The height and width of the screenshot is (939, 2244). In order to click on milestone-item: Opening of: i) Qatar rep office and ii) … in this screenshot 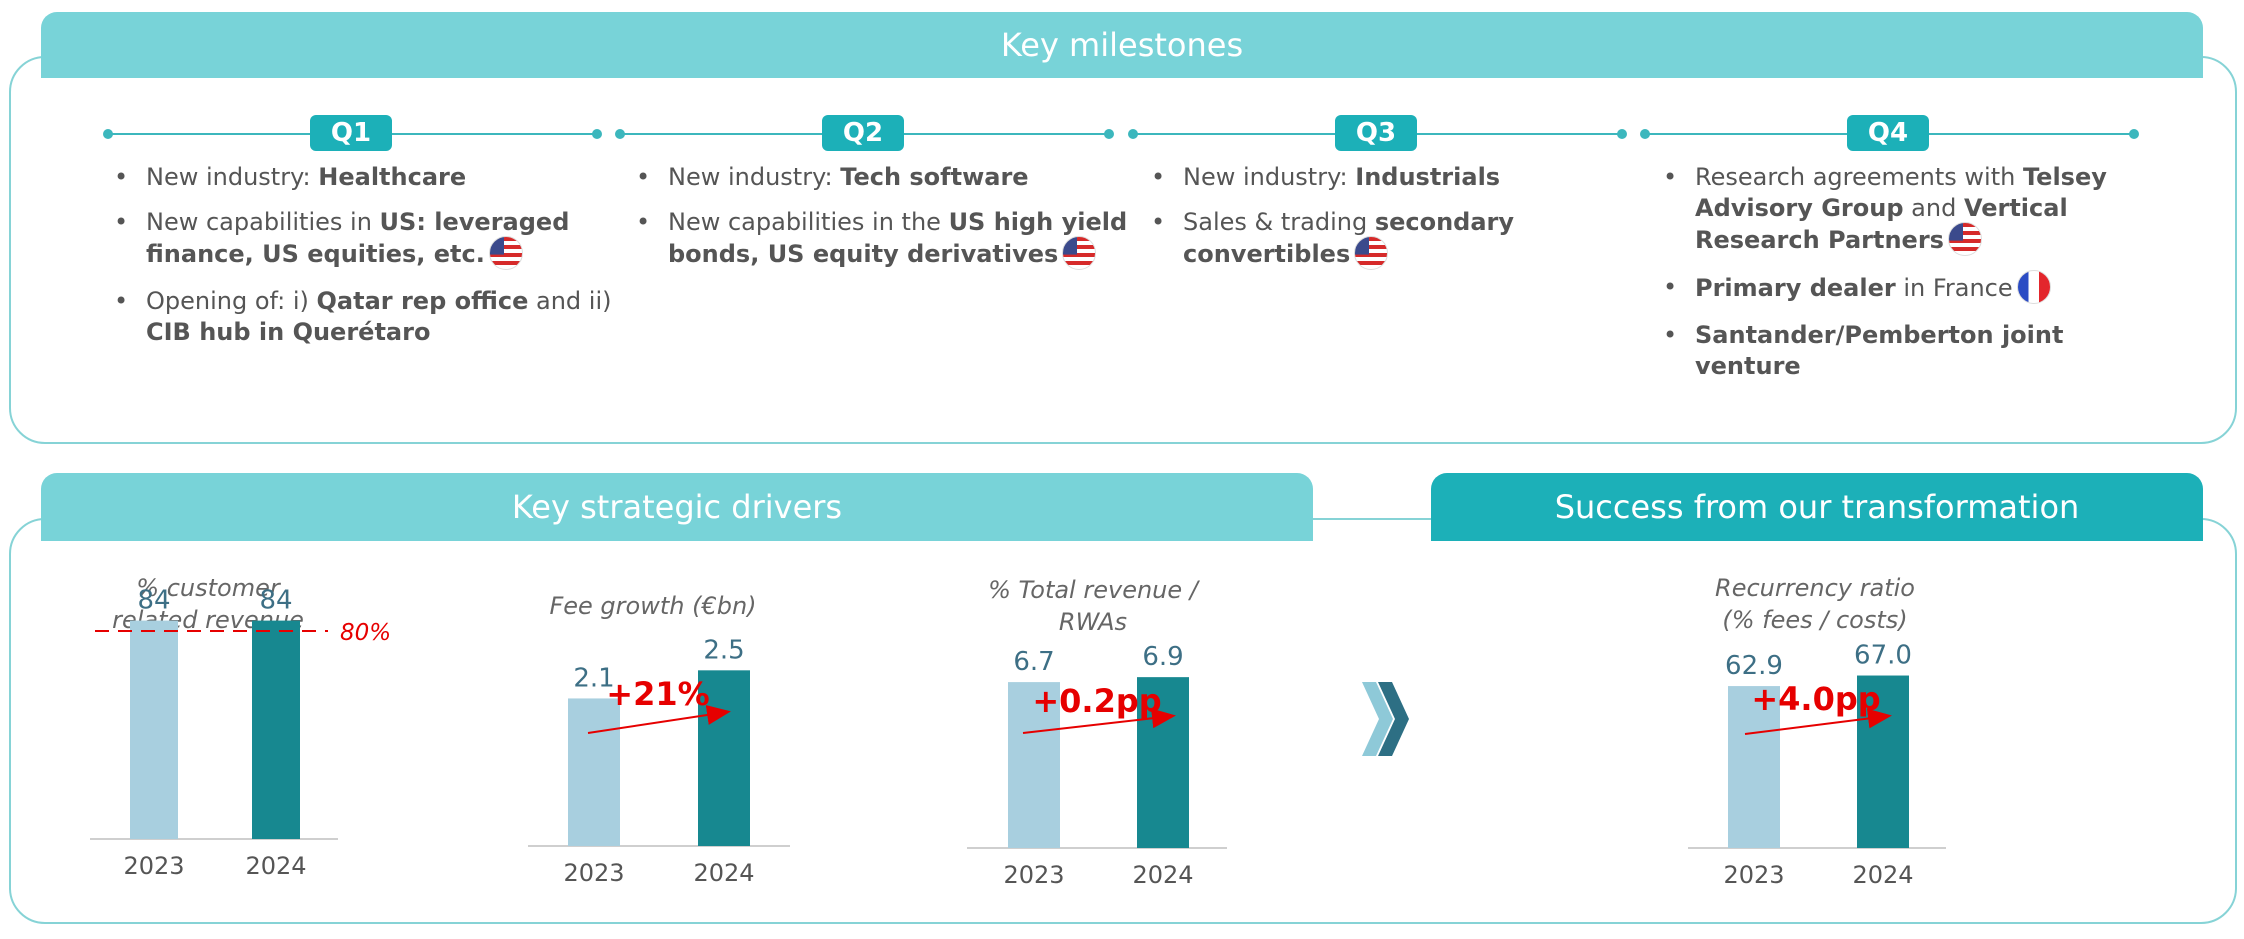, I will do `click(375, 317)`.